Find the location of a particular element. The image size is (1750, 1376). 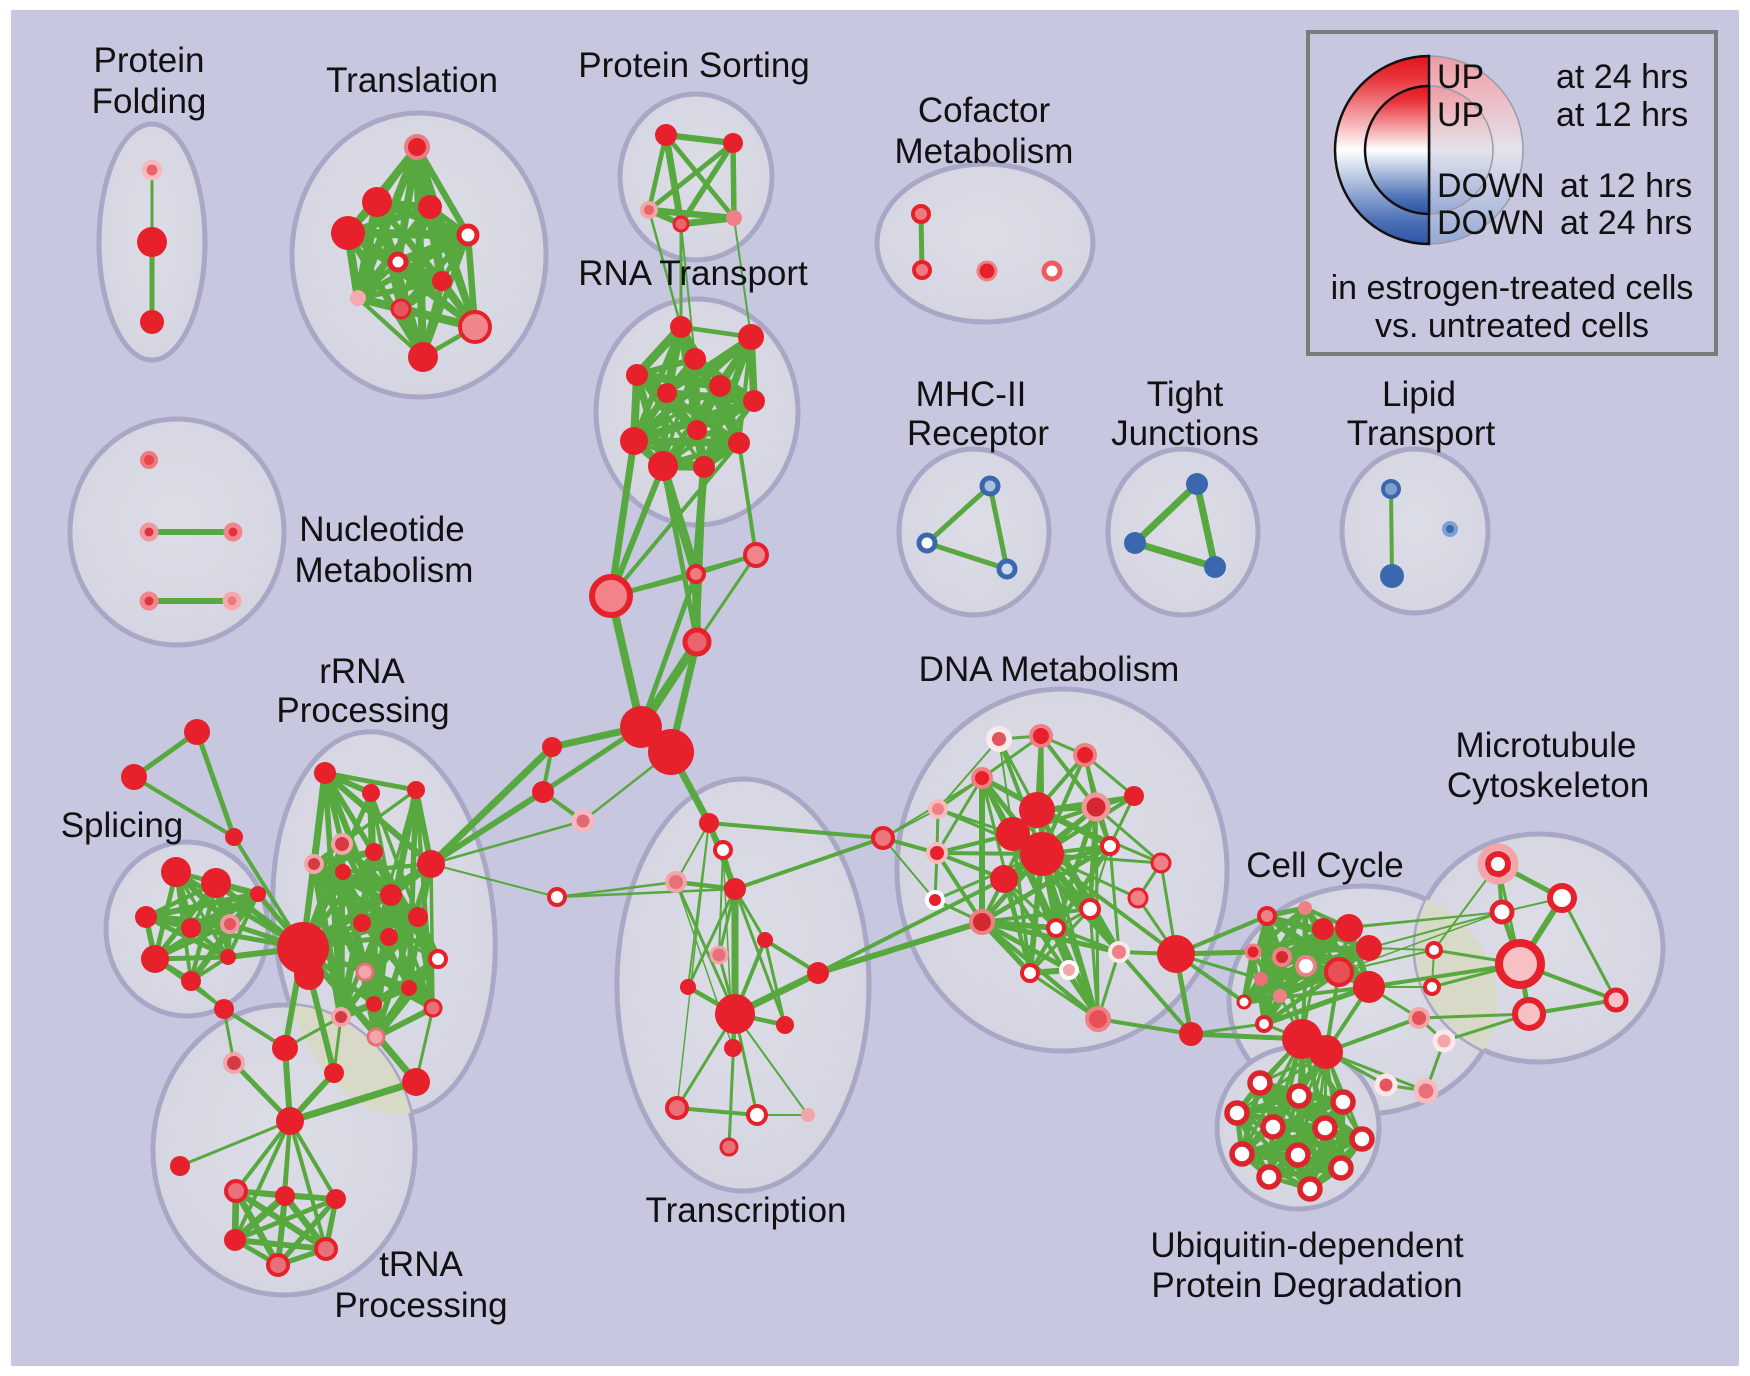

svg-text: Cytoskeleton is located at coordinates (1548, 785).